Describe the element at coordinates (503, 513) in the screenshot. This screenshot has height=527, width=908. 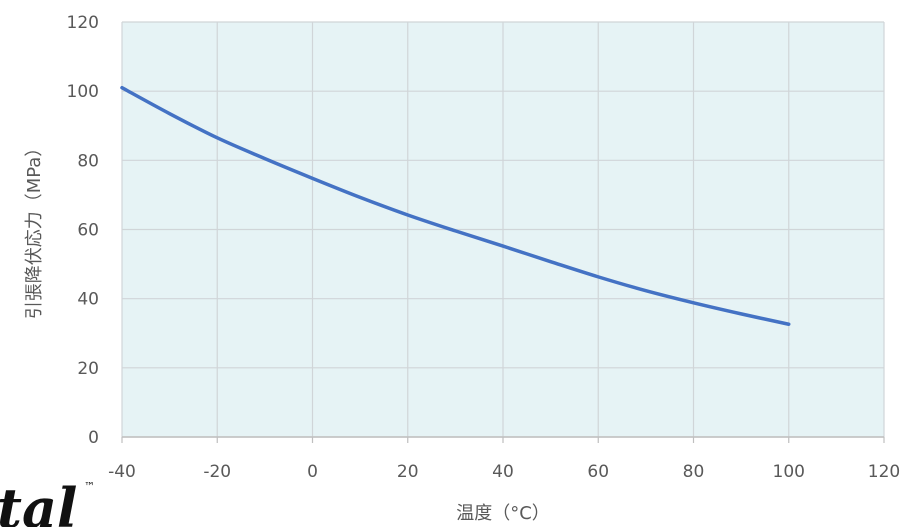
I see `x-axis-title: 温度（°C）` at that location.